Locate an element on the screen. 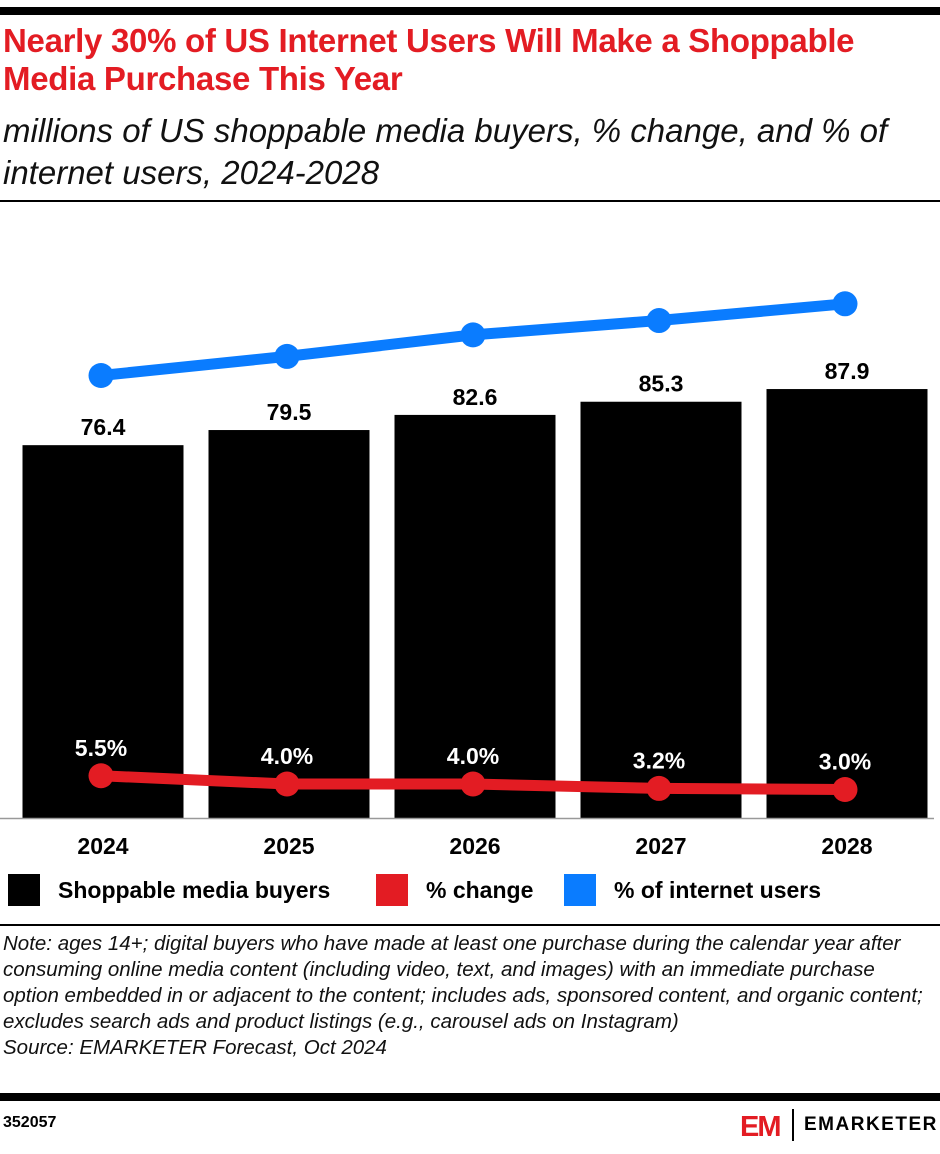  share-label-2028: 32.1% is located at coordinates (844, 276).